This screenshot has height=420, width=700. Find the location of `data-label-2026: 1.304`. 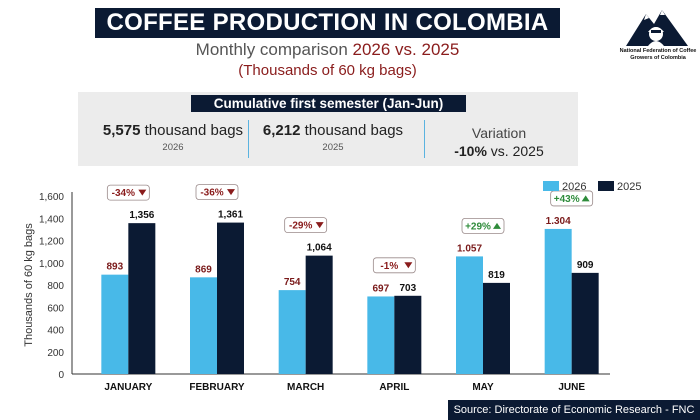

data-label-2026: 1.304 is located at coordinates (558, 221).